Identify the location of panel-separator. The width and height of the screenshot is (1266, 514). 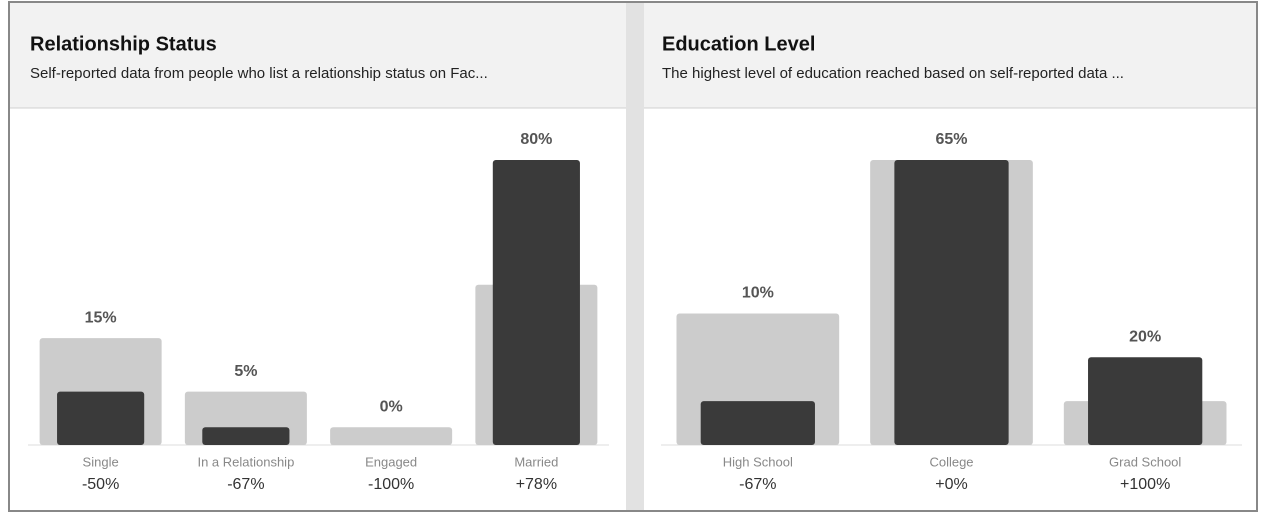
(635, 256).